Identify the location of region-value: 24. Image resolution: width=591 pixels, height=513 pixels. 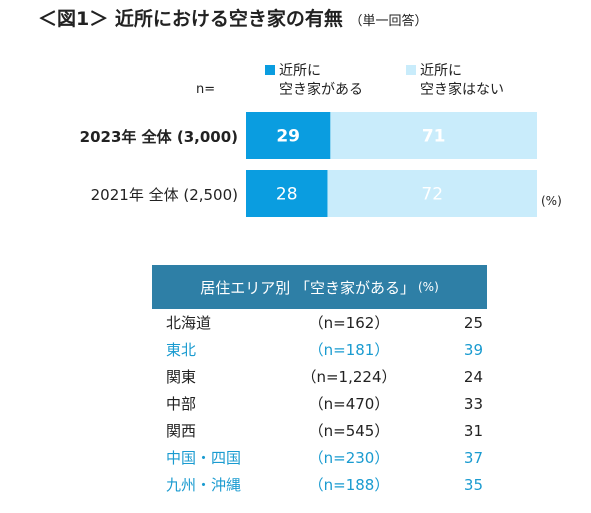
(473, 376).